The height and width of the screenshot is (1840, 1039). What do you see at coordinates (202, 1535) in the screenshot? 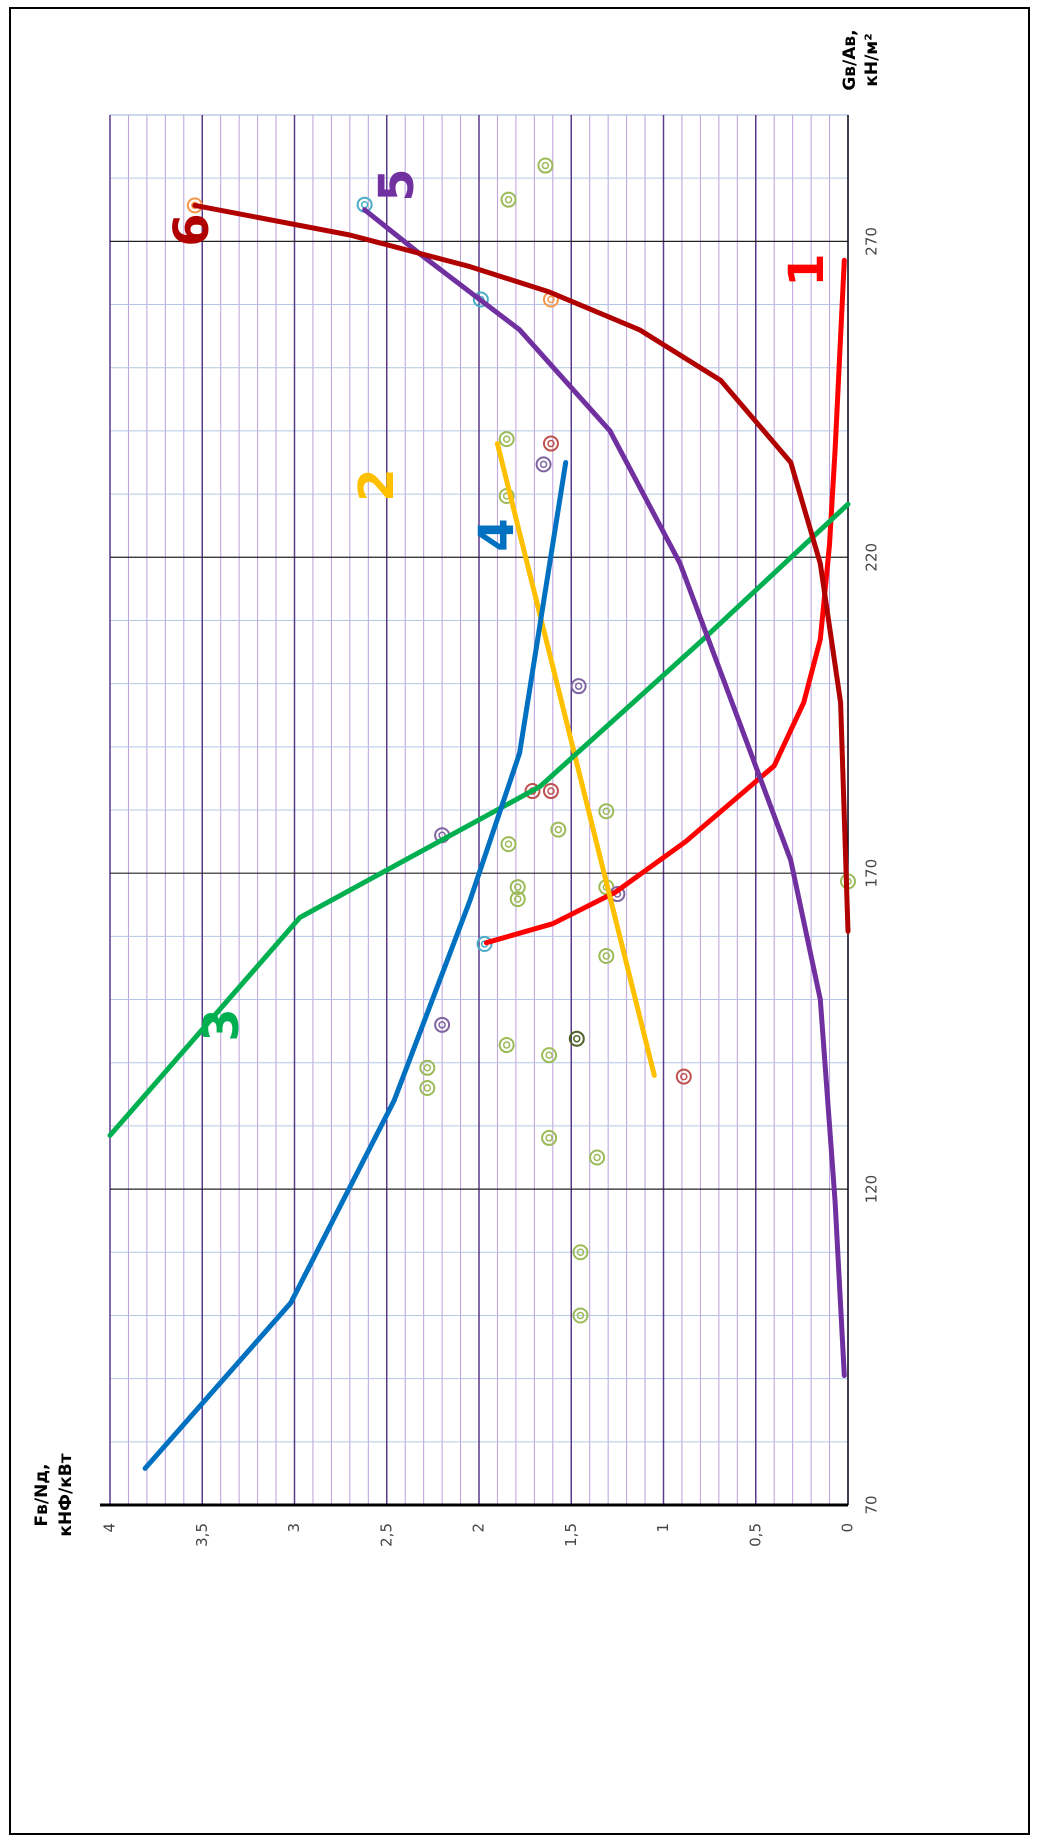
I see `y-tick-label: 3,5` at bounding box center [202, 1535].